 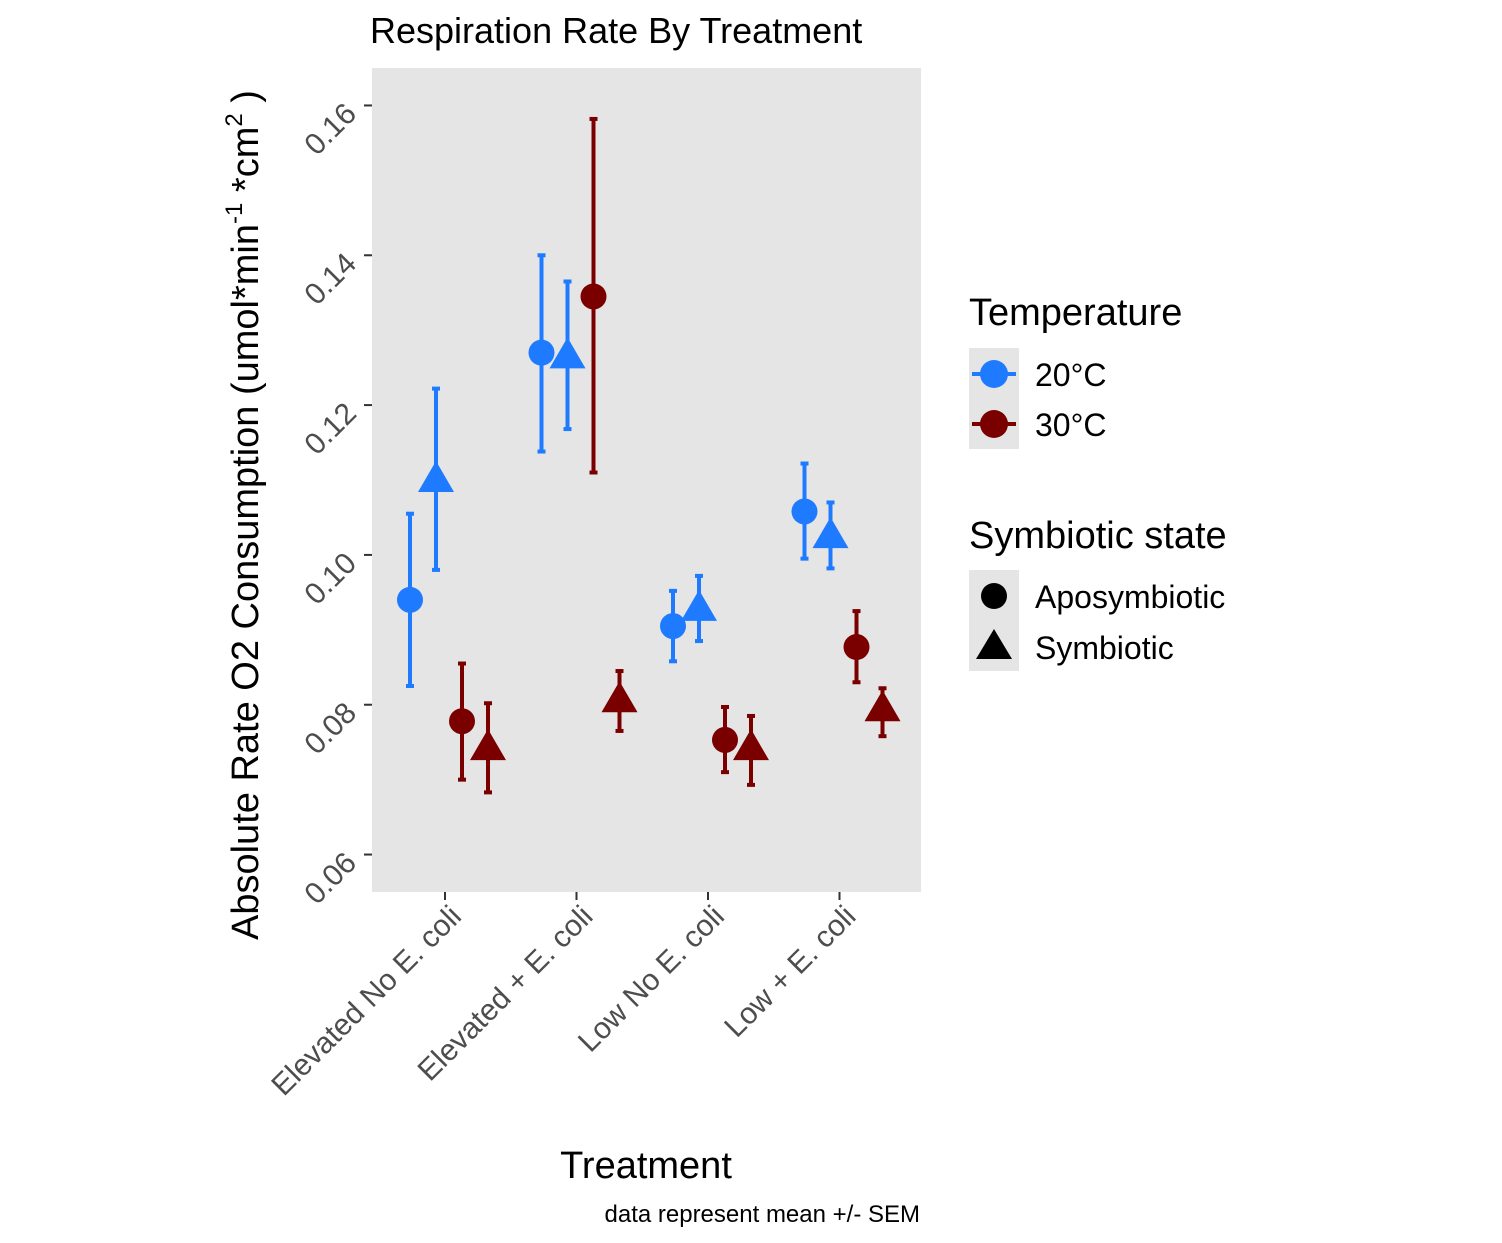 What do you see at coordinates (790, 972) in the screenshot?
I see `x-tick-label: Low + E. coli` at bounding box center [790, 972].